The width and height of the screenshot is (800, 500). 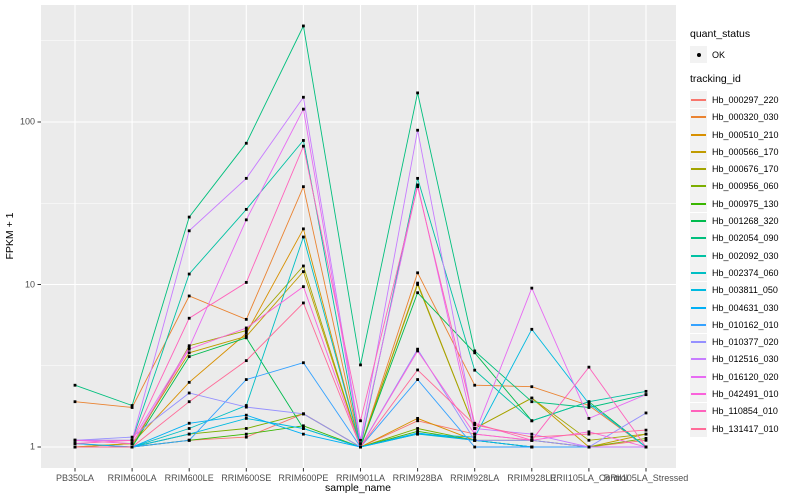 I want to click on legend-item-label: Hb_002374_060, so click(x=745, y=272).